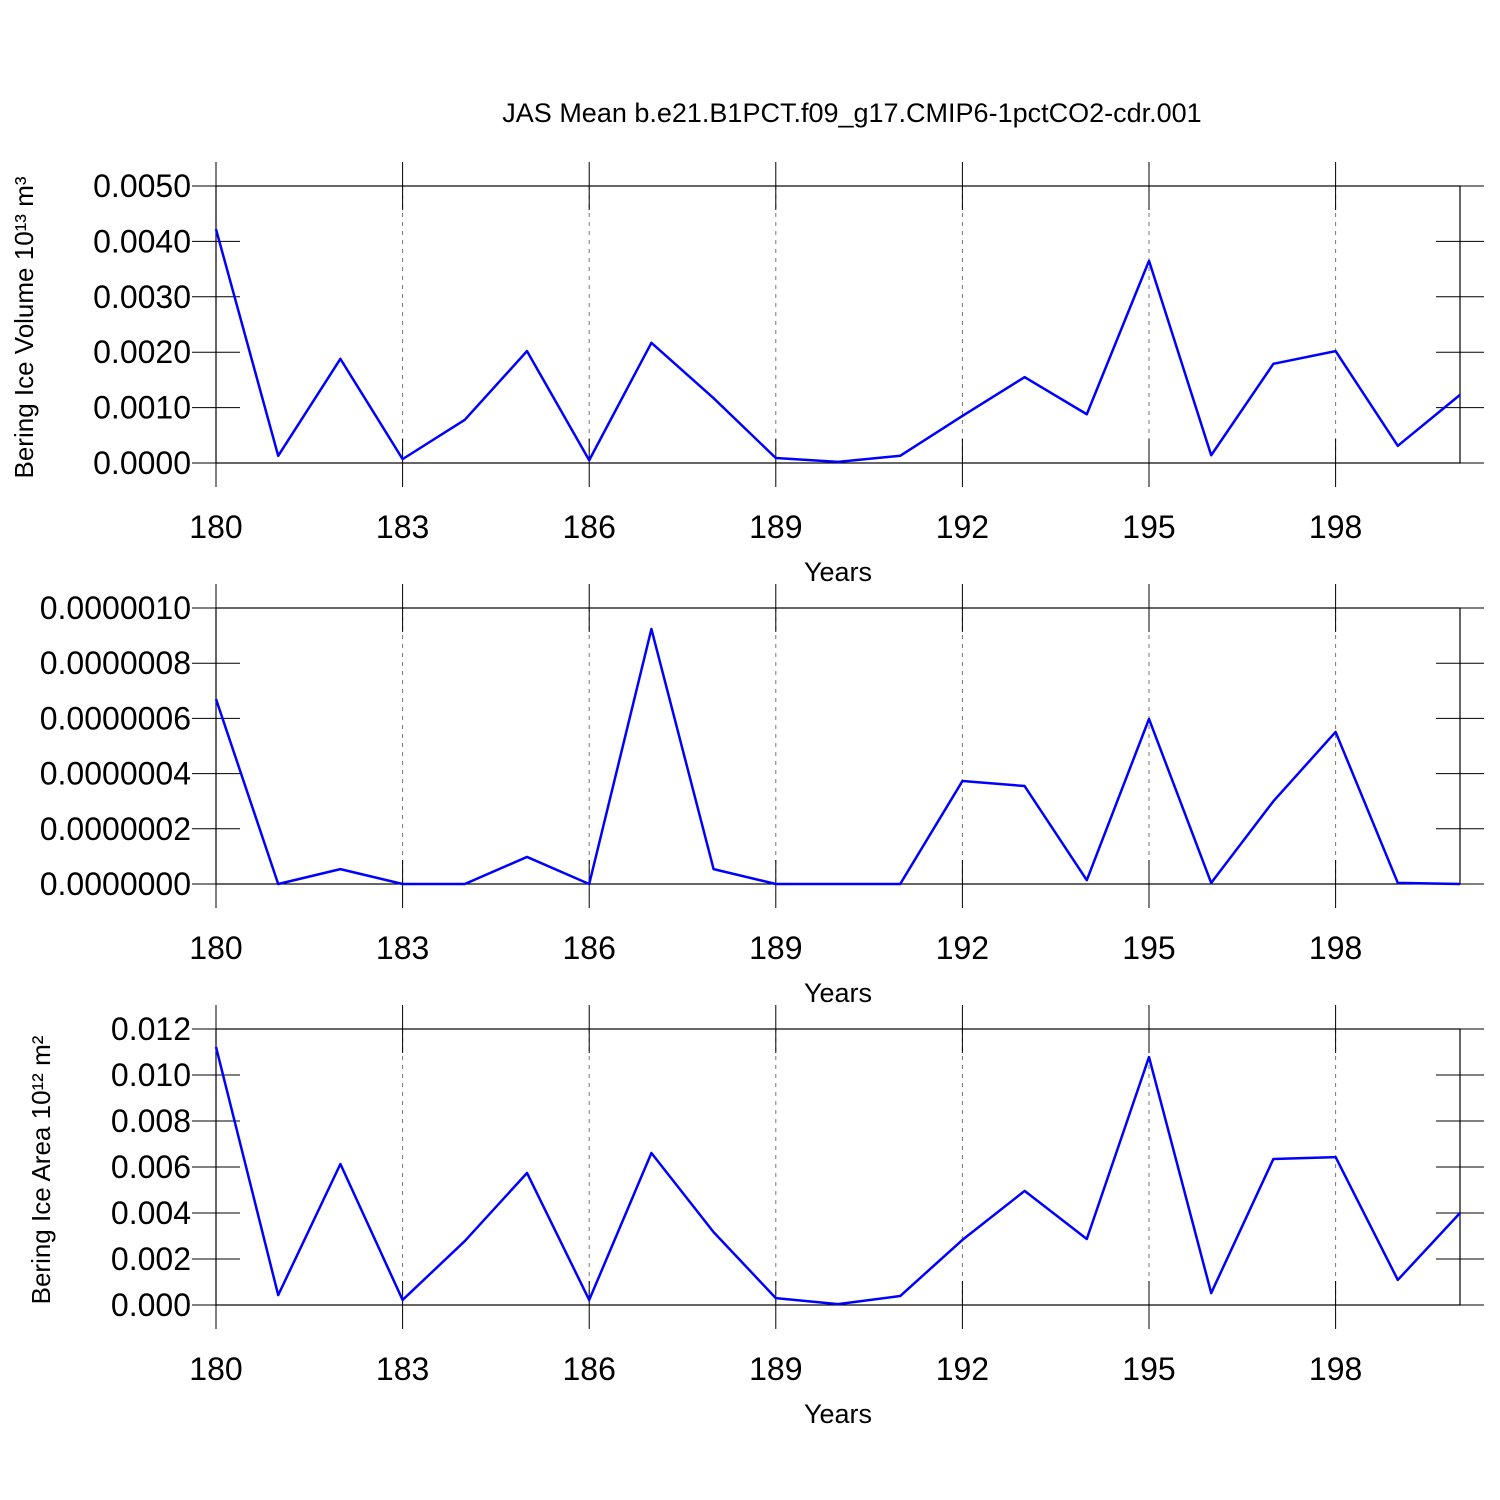  Describe the element at coordinates (115, 884) in the screenshot. I see `y-tick-label: 0.0000000` at that location.